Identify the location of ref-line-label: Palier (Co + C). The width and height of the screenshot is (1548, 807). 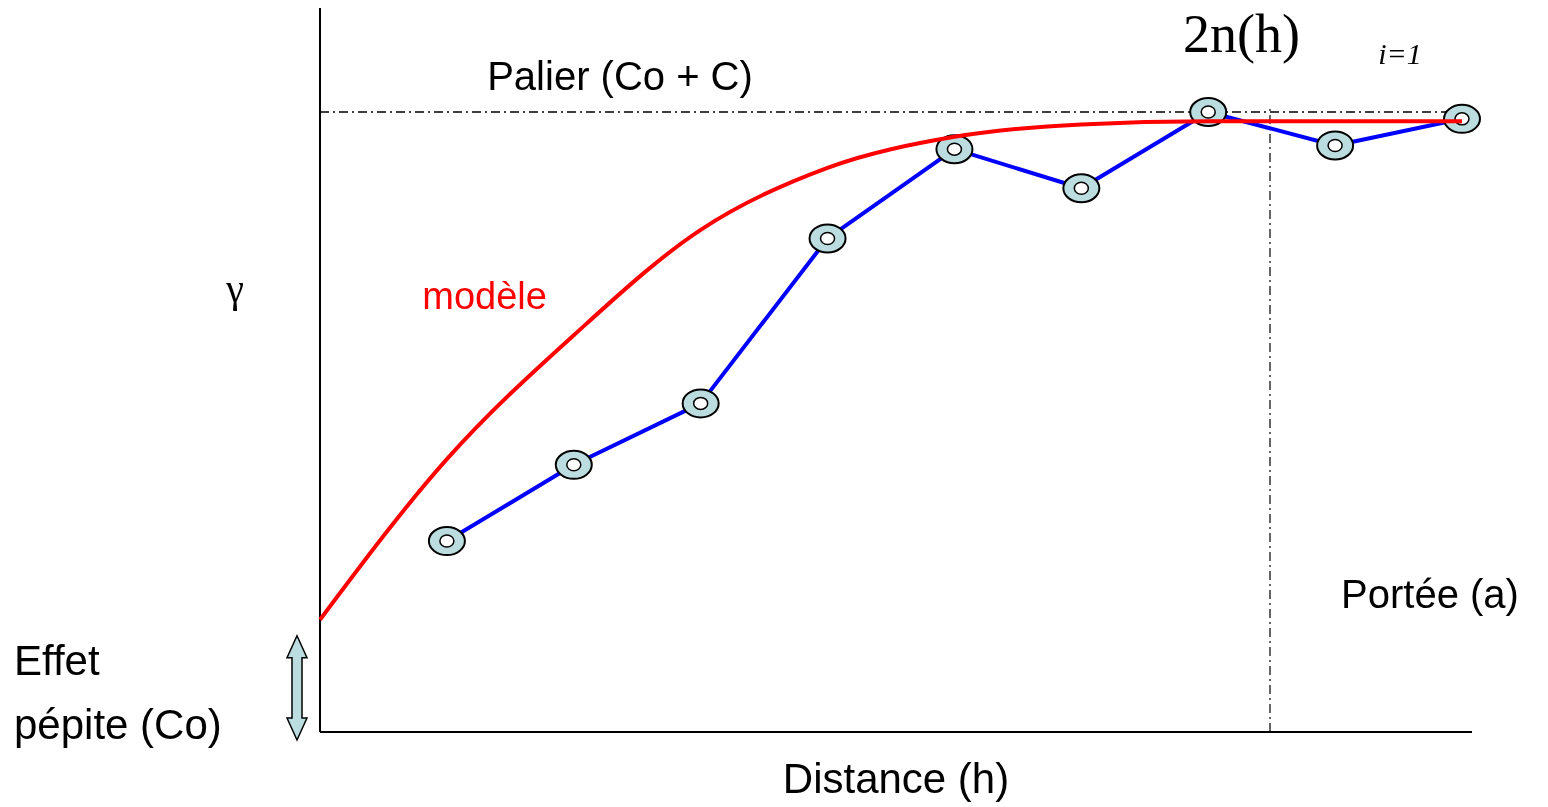
(620, 76).